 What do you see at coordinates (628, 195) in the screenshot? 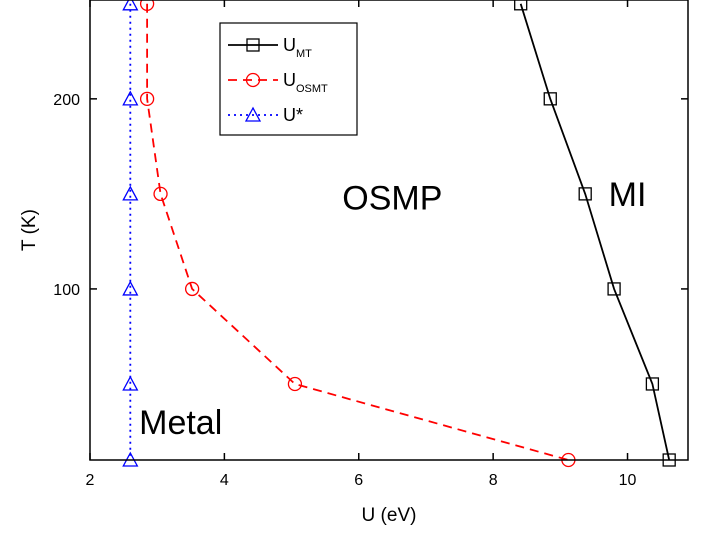
I see `region-label-mi: MI` at bounding box center [628, 195].